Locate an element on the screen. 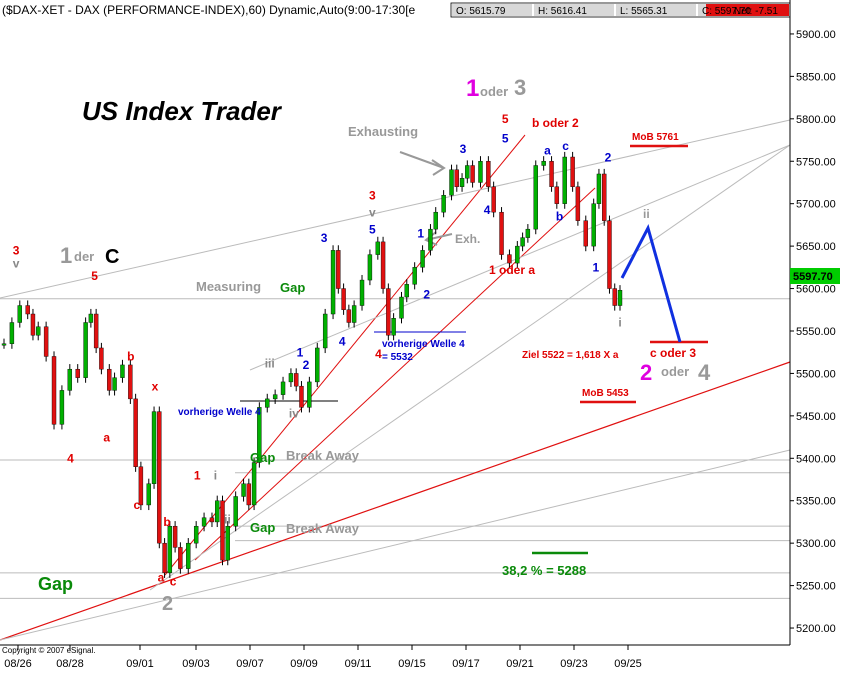 Image resolution: width=843 pixels, height=674 pixels. gap-label-3: Gap is located at coordinates (292, 287).